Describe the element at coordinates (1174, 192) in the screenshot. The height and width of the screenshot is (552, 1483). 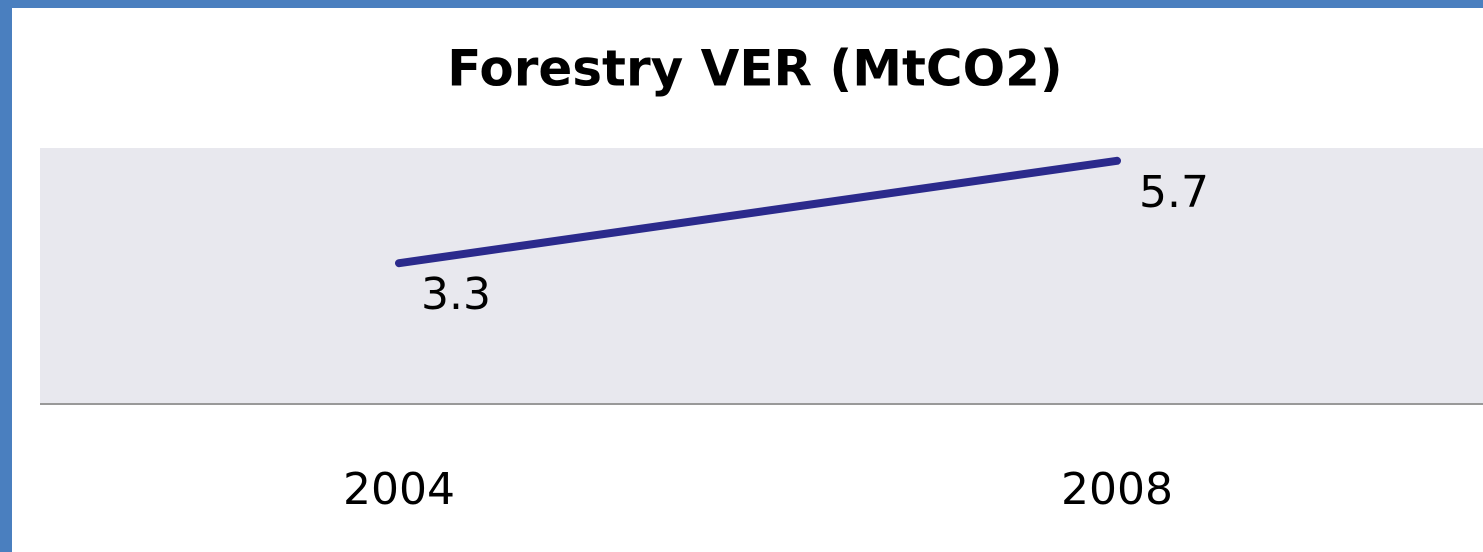
I see `data-label: 5.7` at that location.